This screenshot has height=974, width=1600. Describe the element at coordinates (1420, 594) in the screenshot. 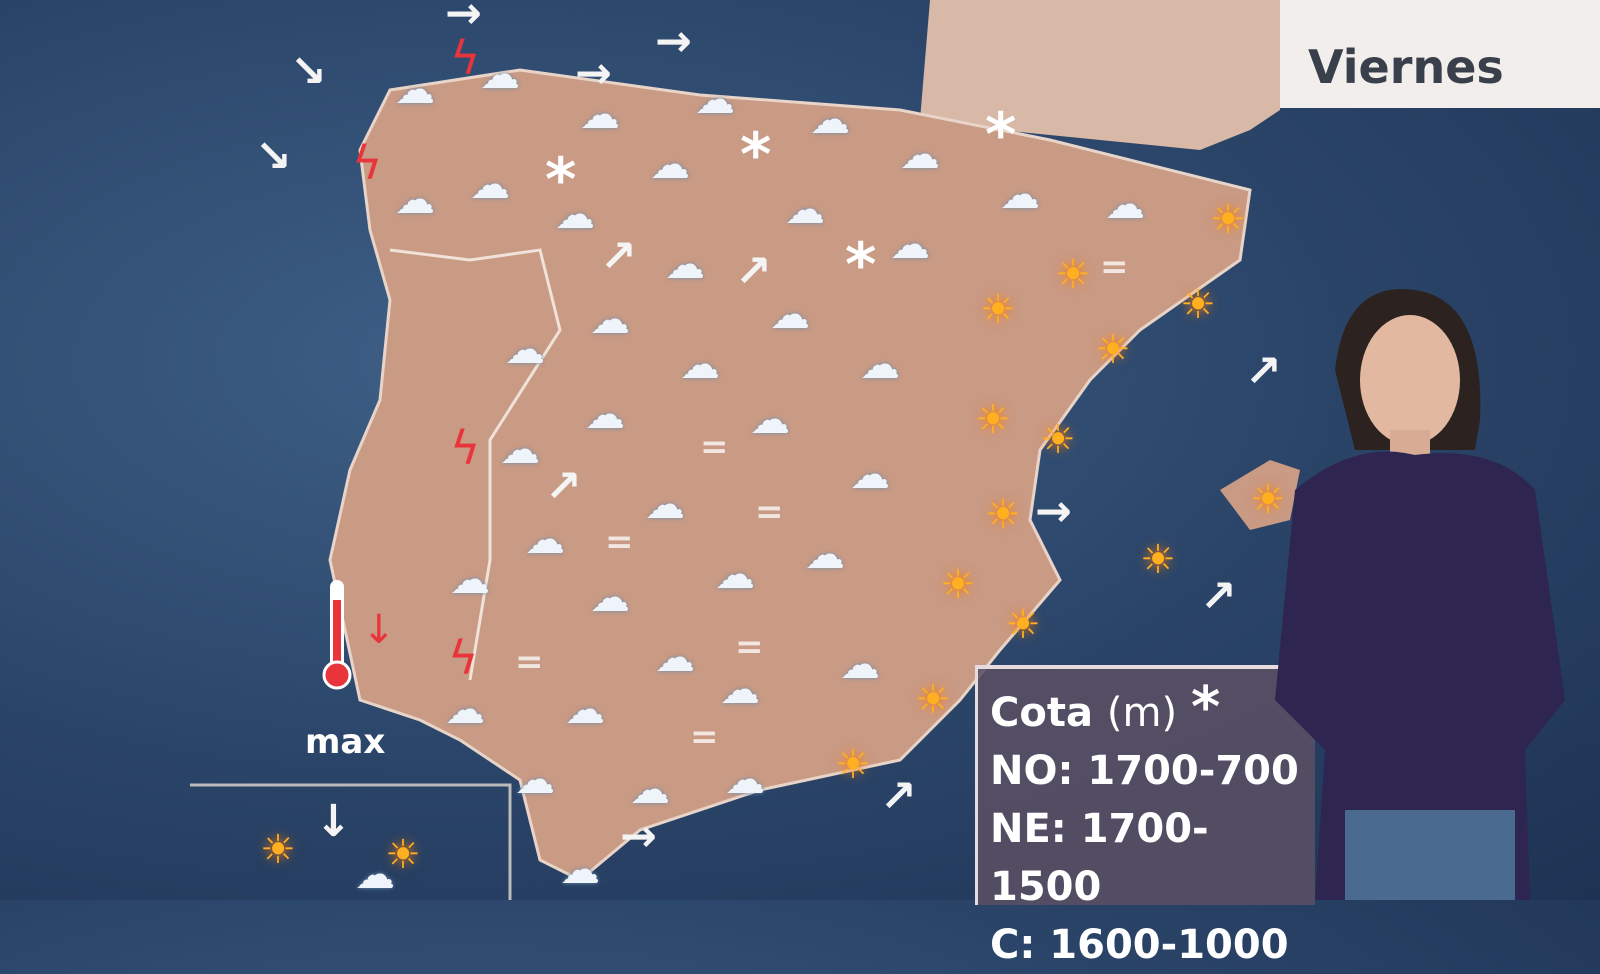

I see `presenter` at that location.